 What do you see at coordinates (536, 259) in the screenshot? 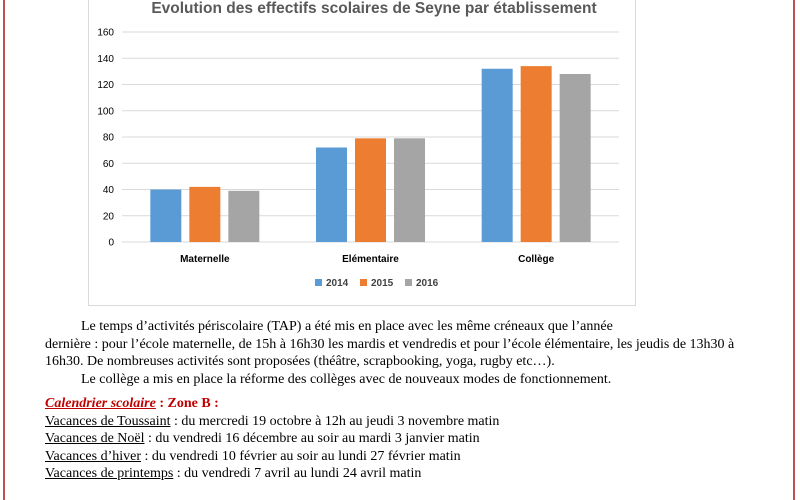
I see `x-category-label: Collège` at bounding box center [536, 259].